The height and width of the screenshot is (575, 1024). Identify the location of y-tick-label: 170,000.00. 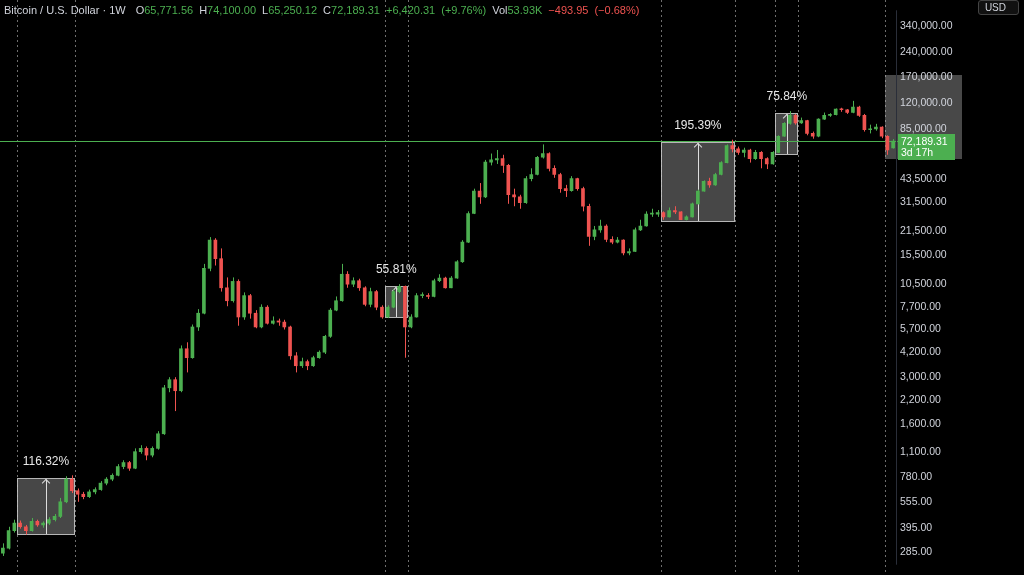
(926, 76).